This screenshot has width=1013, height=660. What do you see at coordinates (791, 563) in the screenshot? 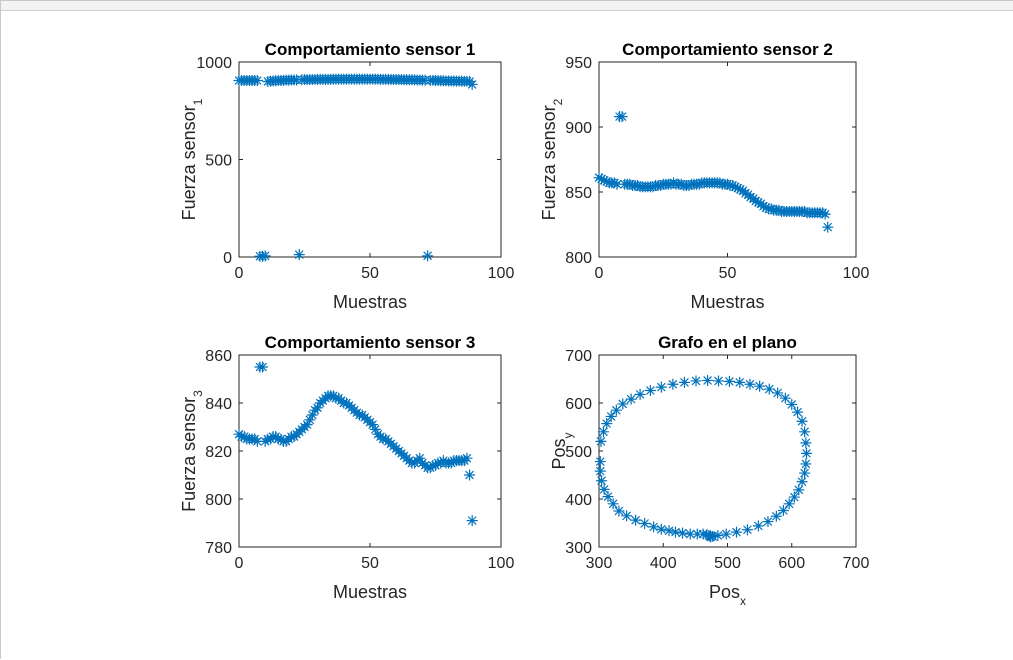
I see `x-tick-label: 600` at bounding box center [791, 563].